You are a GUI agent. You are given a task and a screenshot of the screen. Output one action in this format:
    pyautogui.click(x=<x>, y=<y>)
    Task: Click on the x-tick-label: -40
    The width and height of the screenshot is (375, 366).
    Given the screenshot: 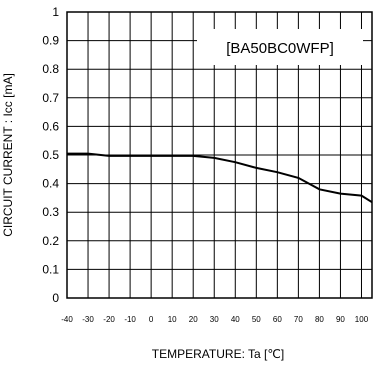 What is the action you would take?
    pyautogui.click(x=67, y=319)
    